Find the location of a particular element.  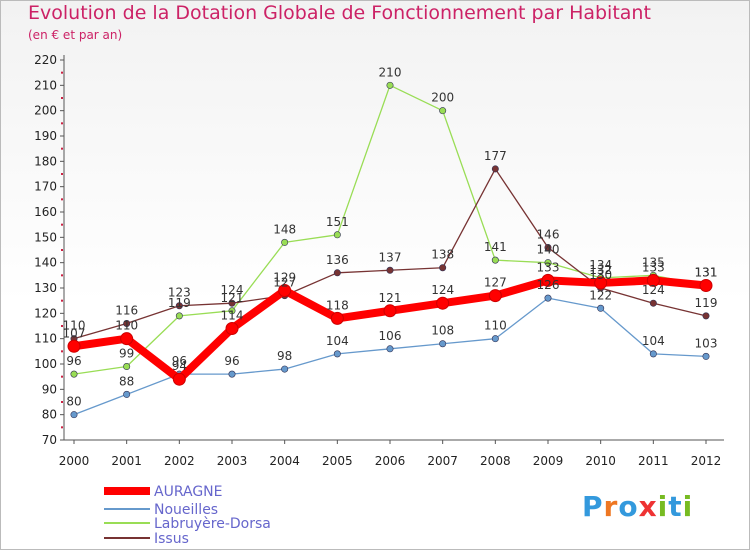

y-tick-label: 120 is located at coordinates (45, 313).